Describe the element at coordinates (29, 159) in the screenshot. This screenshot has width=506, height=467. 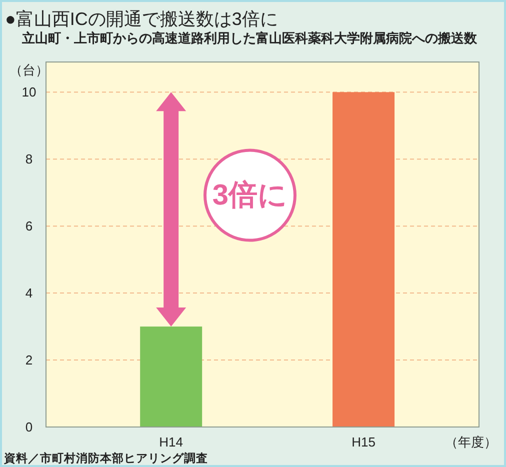
I see `y-tick-label: 8` at that location.